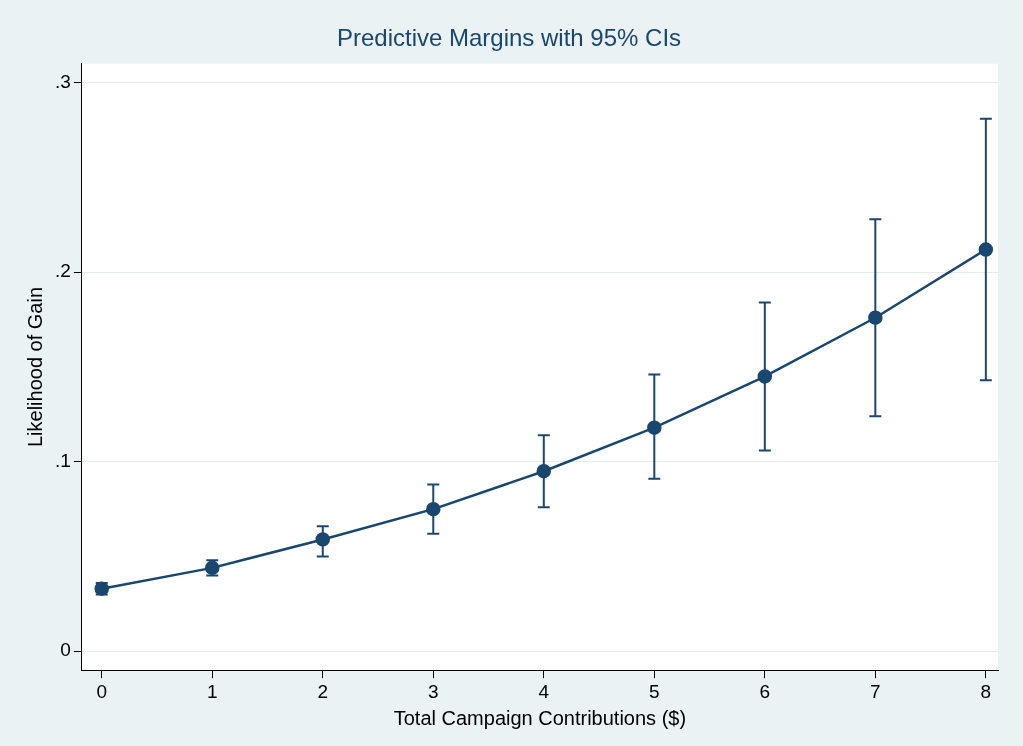  I want to click on x-tick-label: 5, so click(654, 691).